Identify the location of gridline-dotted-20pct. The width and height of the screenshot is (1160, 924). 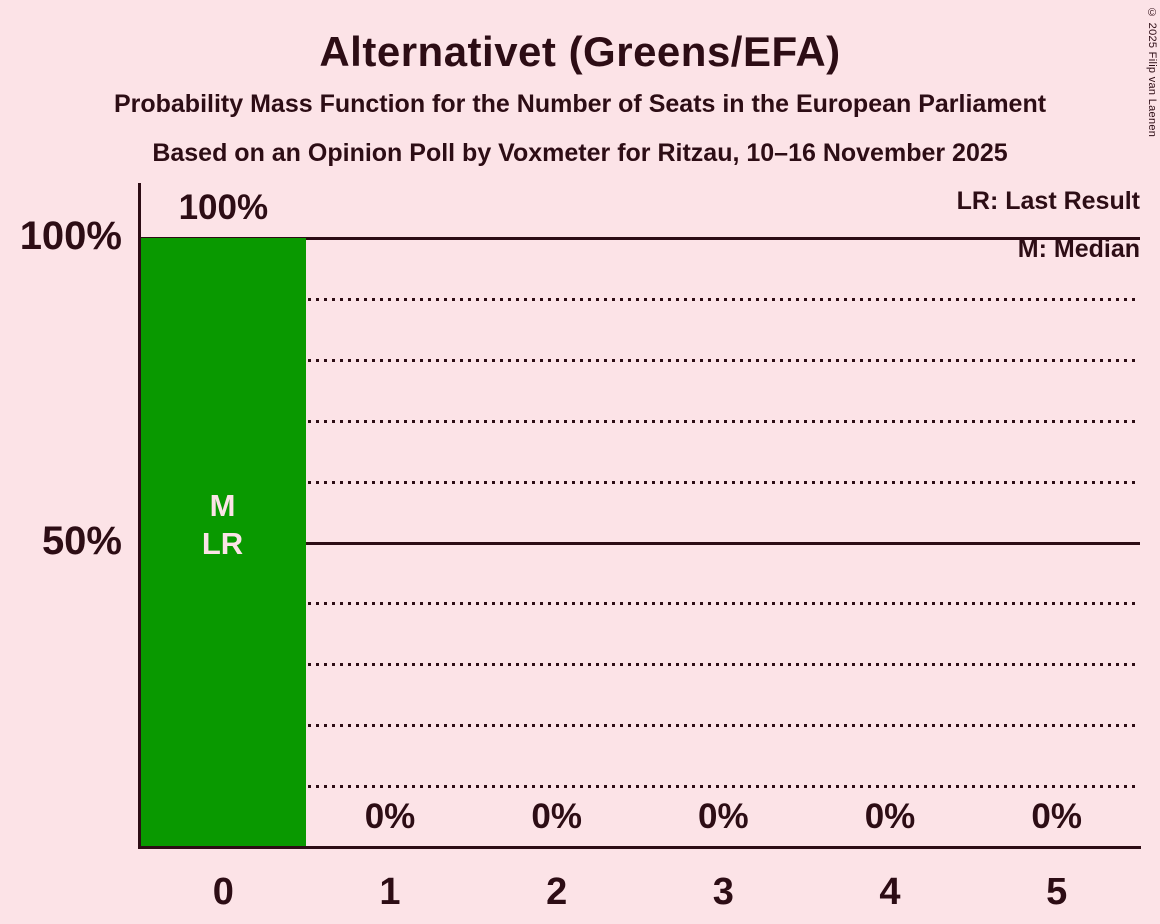
(640, 726).